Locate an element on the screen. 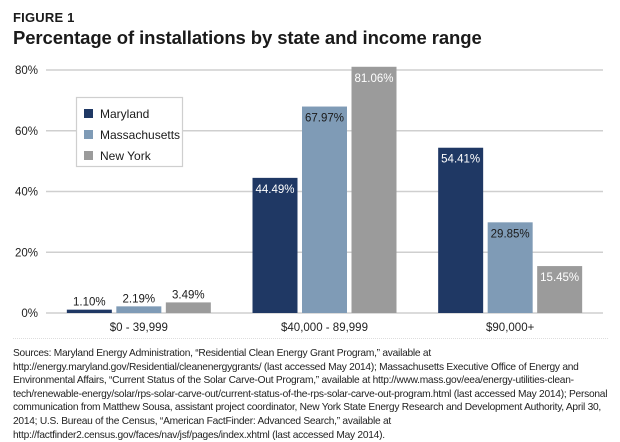 The width and height of the screenshot is (620, 442). y-tick-label: 60% is located at coordinates (26, 132).